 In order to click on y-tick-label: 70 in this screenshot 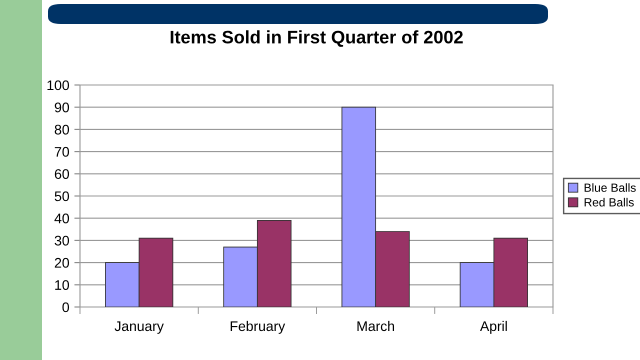, I will do `click(62, 151)`.